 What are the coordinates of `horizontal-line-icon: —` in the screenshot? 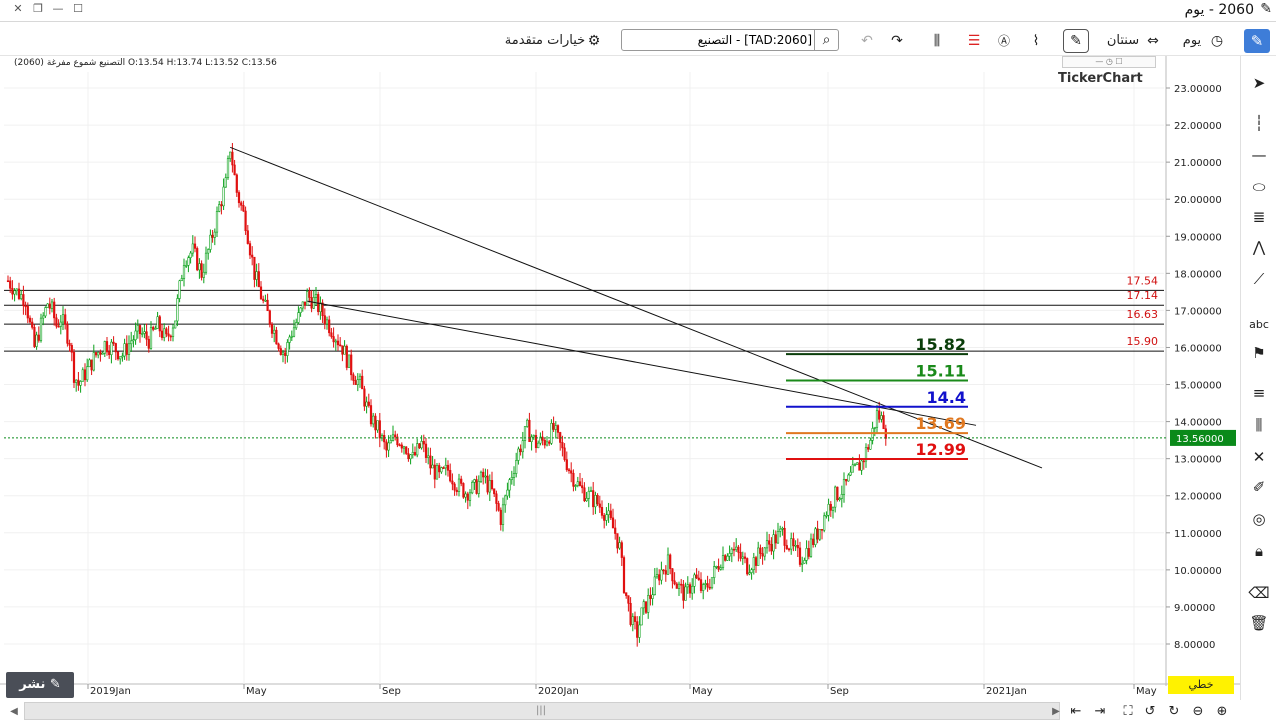 It's located at (1259, 155).